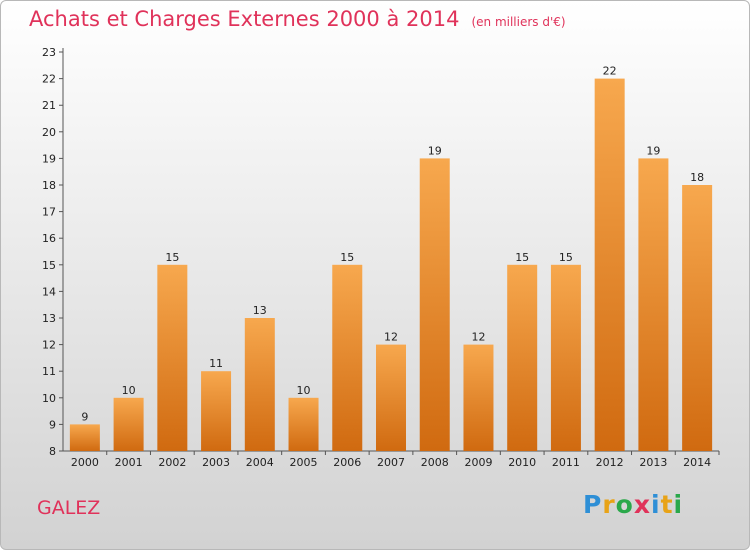  Describe the element at coordinates (609, 504) in the screenshot. I see `logo-letter: r` at that location.